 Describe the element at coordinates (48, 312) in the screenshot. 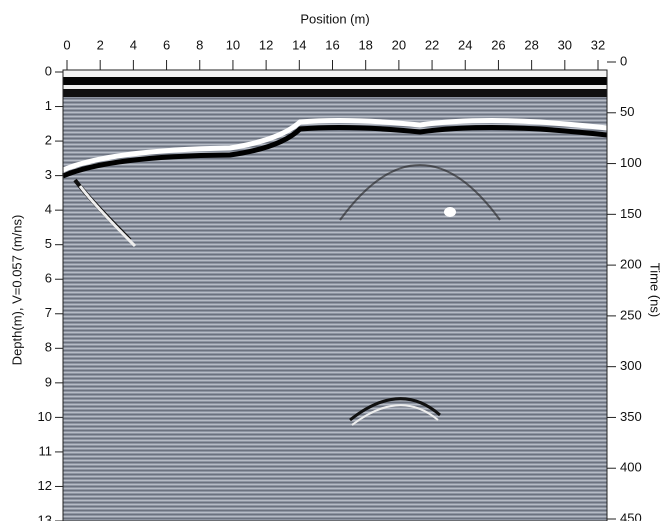

I see `y-tick-label: 7` at that location.